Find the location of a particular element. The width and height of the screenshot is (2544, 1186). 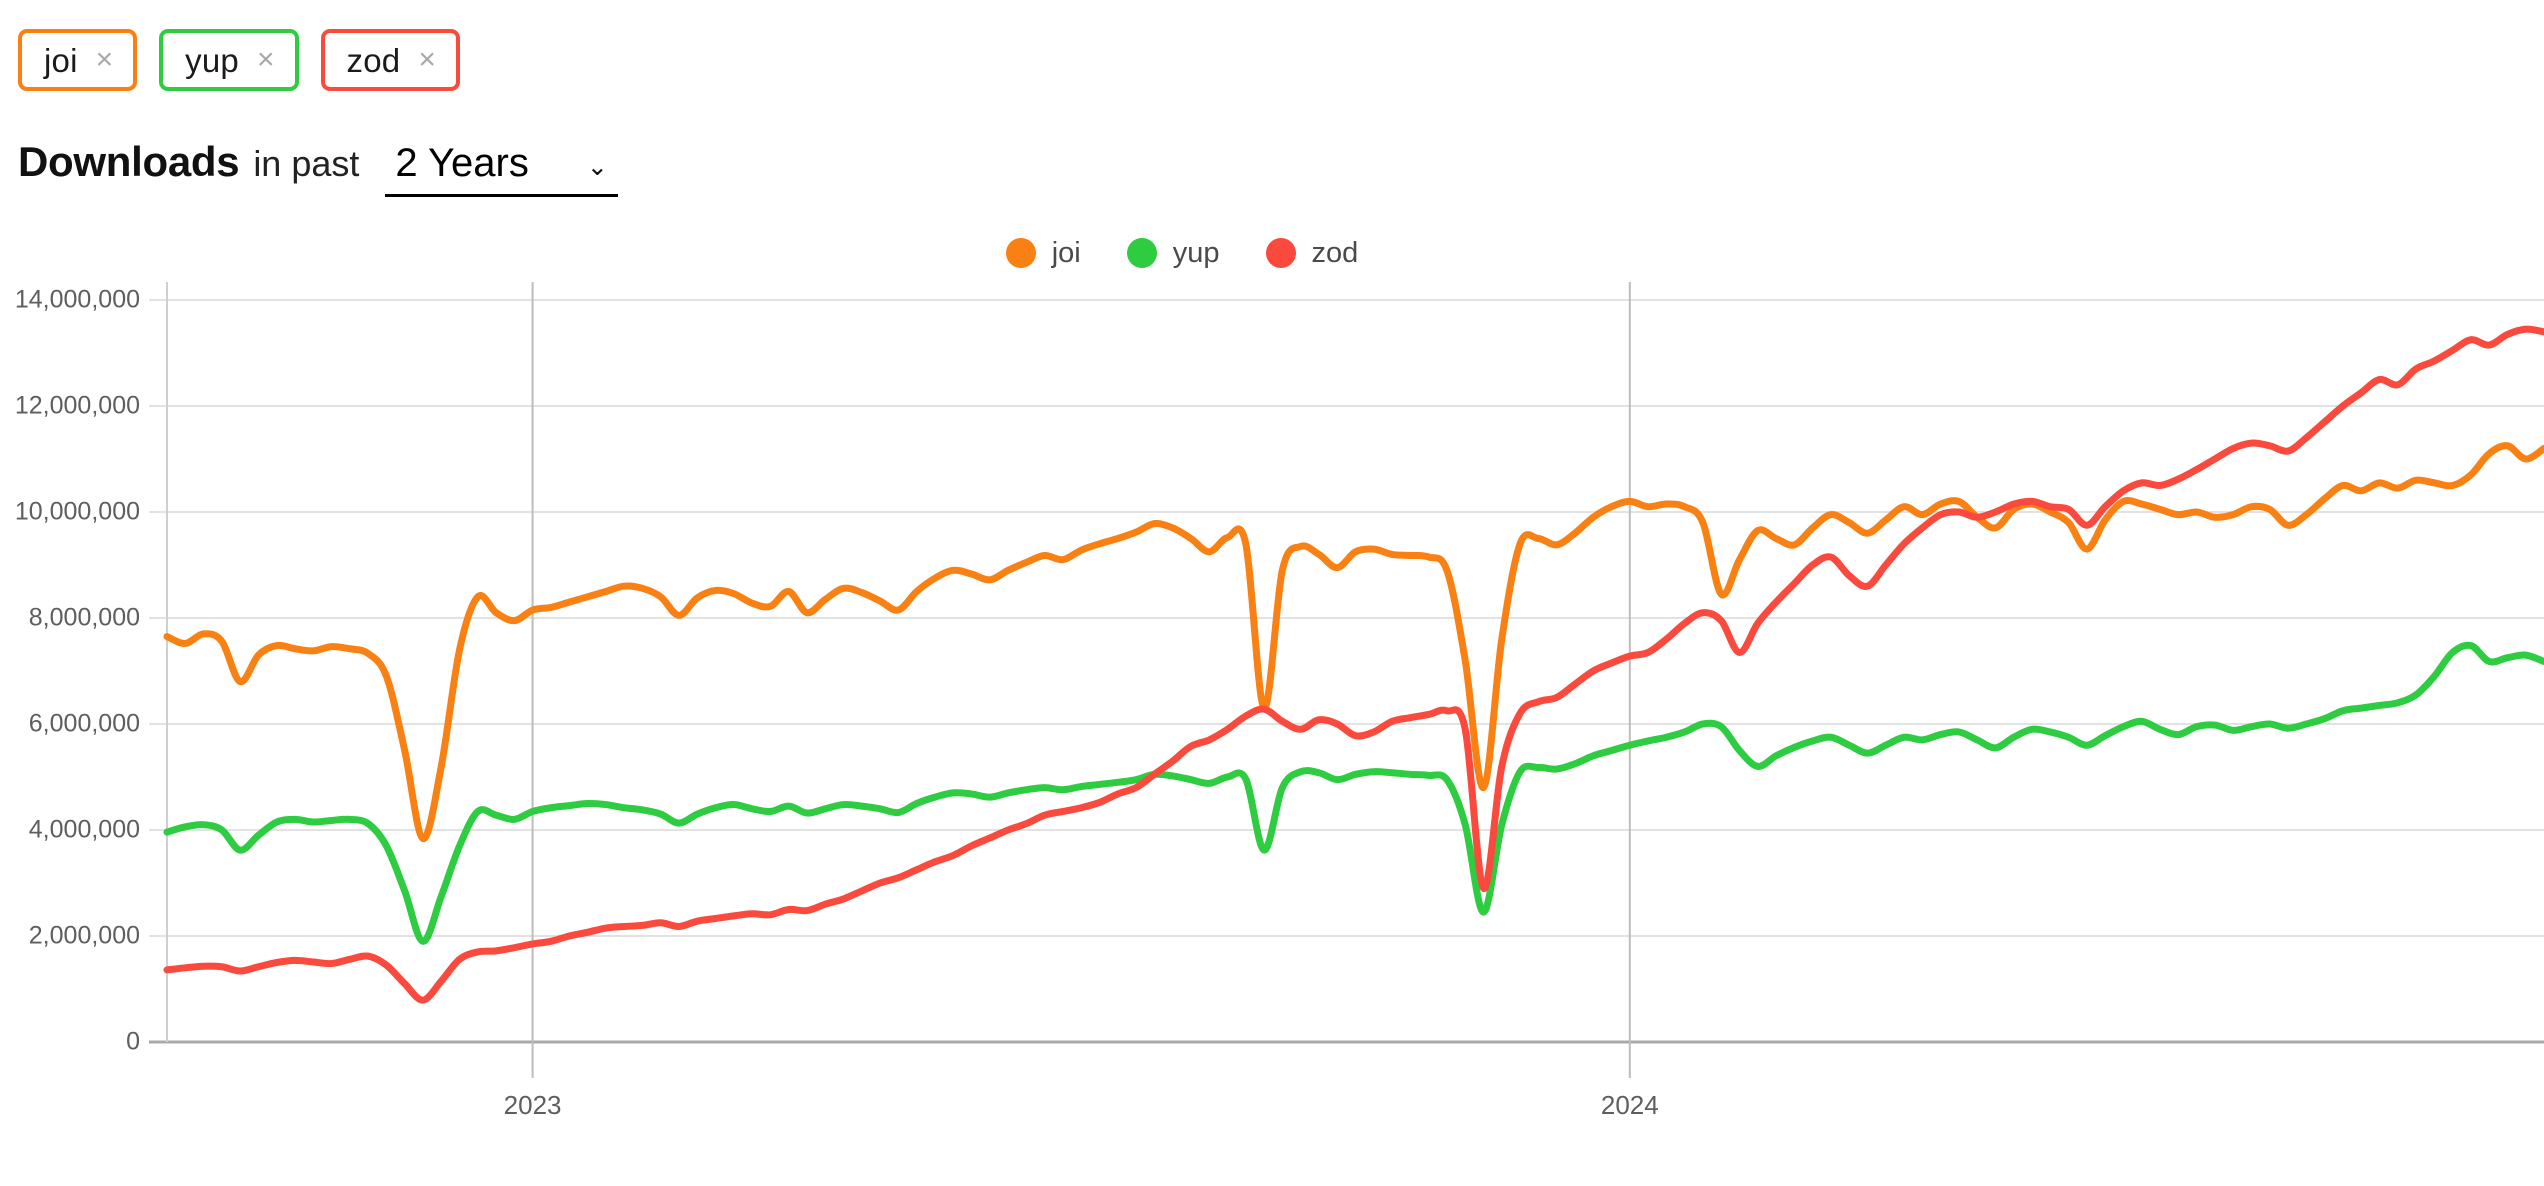

downloads-headline: Downloads in past 2 Years ⌄ is located at coordinates (1272, 176).